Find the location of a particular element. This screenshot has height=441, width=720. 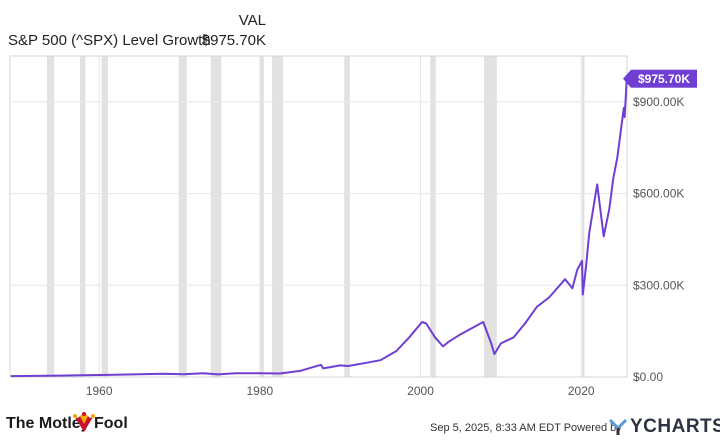

x-tick-label-3: 2020 is located at coordinates (581, 391).